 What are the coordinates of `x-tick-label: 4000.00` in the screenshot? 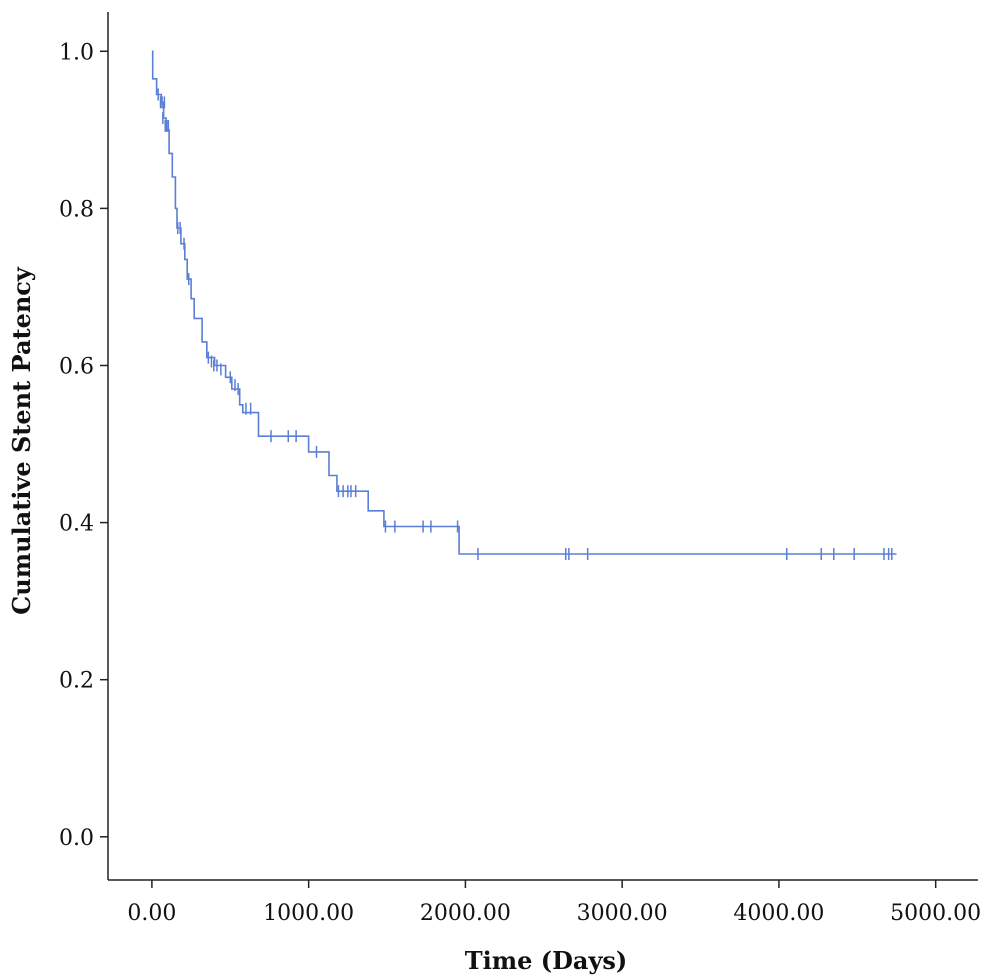 It's located at (778, 913).